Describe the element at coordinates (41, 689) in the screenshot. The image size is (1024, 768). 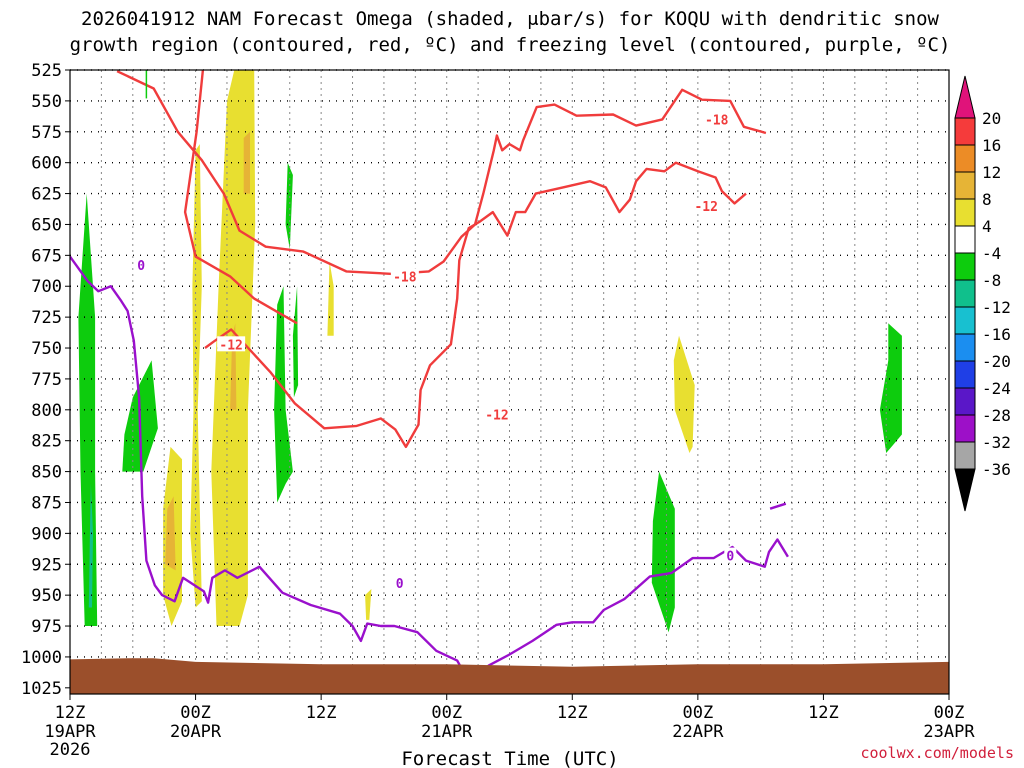
I see `y-tick-label-1025: 1025` at that location.